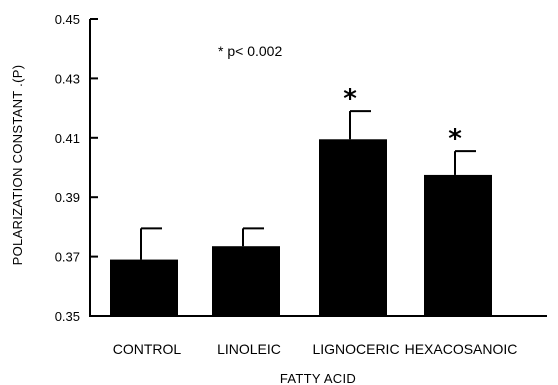 Image resolution: width=558 pixels, height=385 pixels. Describe the element at coordinates (17, 165) in the screenshot. I see `y-axis-title: POLARIZATION CONSTANT .(P)` at that location.